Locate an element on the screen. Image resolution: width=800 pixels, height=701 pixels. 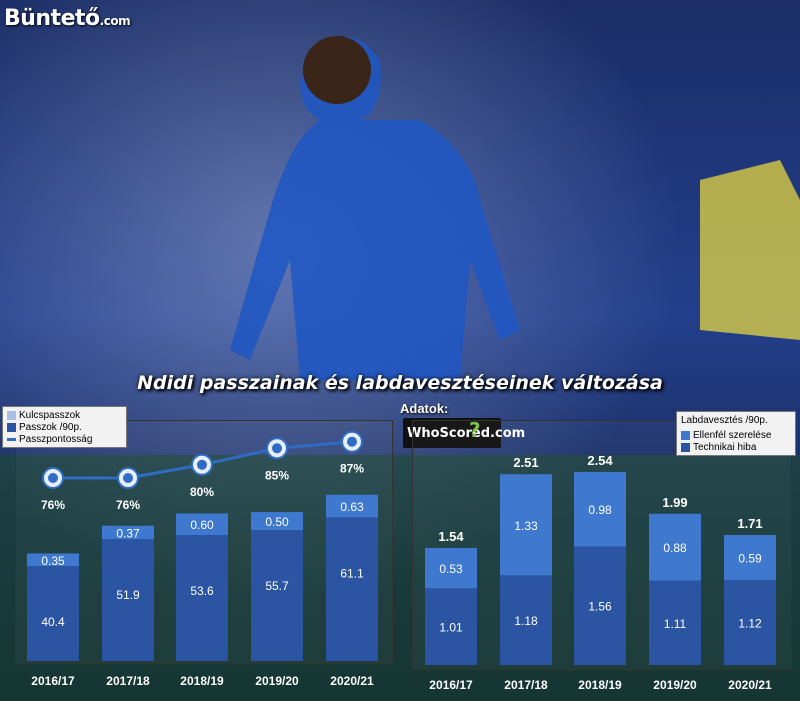
label-accuracy: 80% is located at coordinates (202, 492).